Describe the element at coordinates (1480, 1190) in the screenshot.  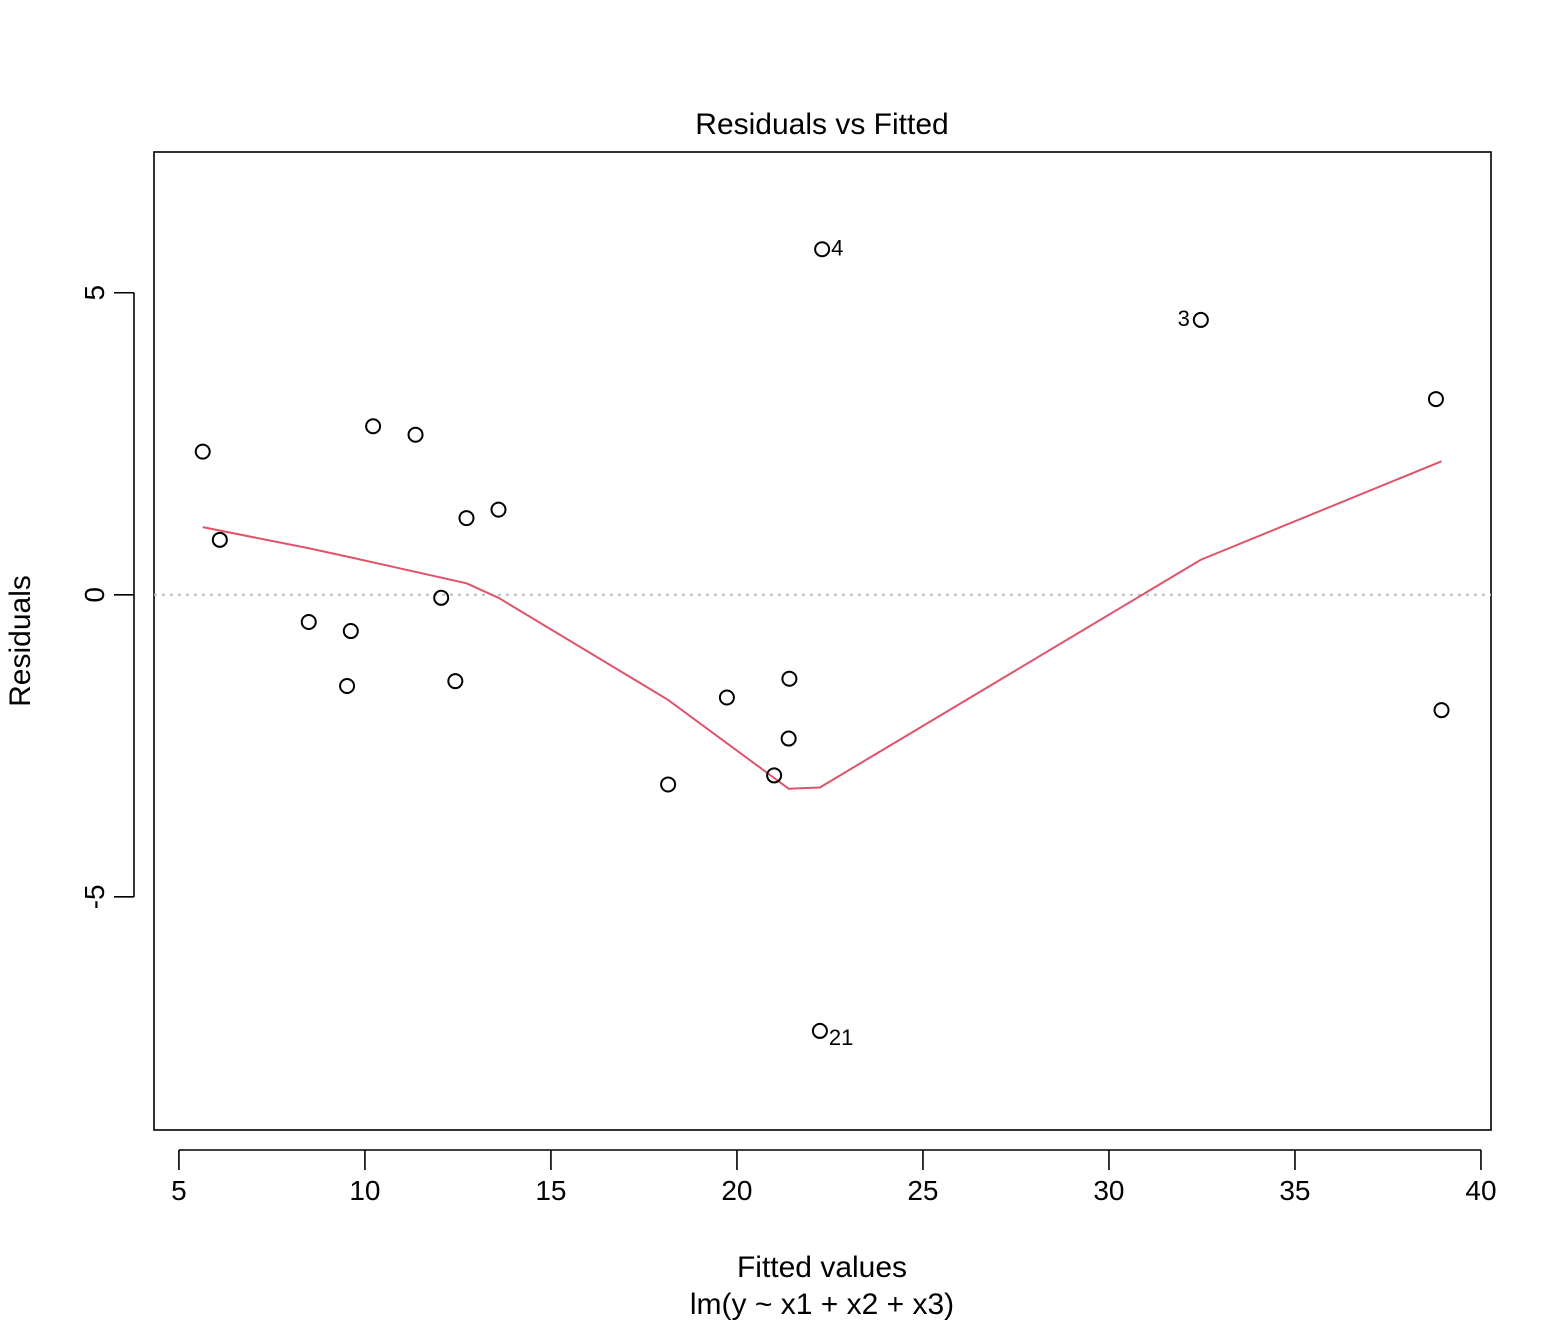
I see `x-tick-label: 40` at that location.